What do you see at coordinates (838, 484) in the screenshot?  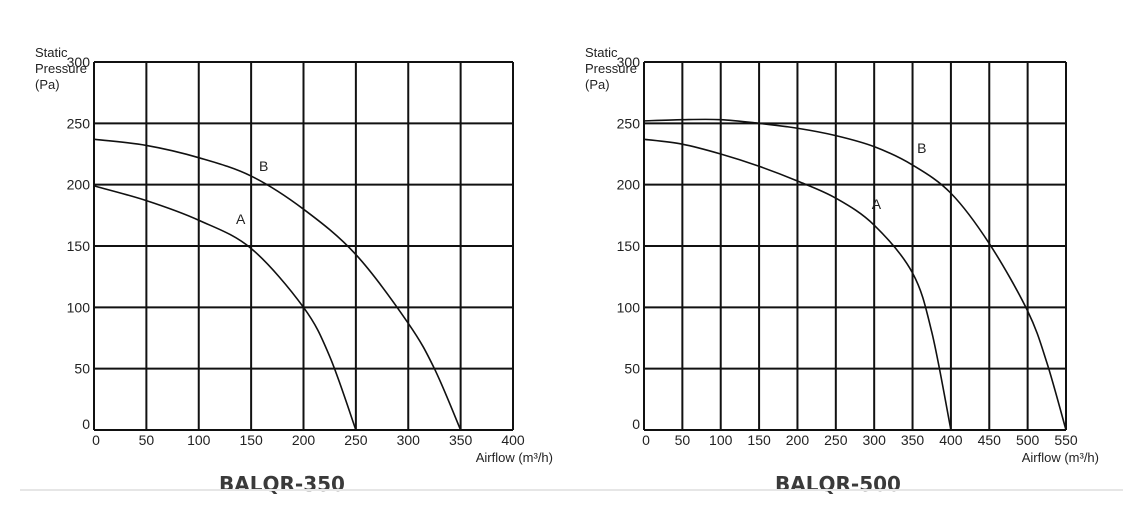 I see `chart-title: BALQR-500` at bounding box center [838, 484].